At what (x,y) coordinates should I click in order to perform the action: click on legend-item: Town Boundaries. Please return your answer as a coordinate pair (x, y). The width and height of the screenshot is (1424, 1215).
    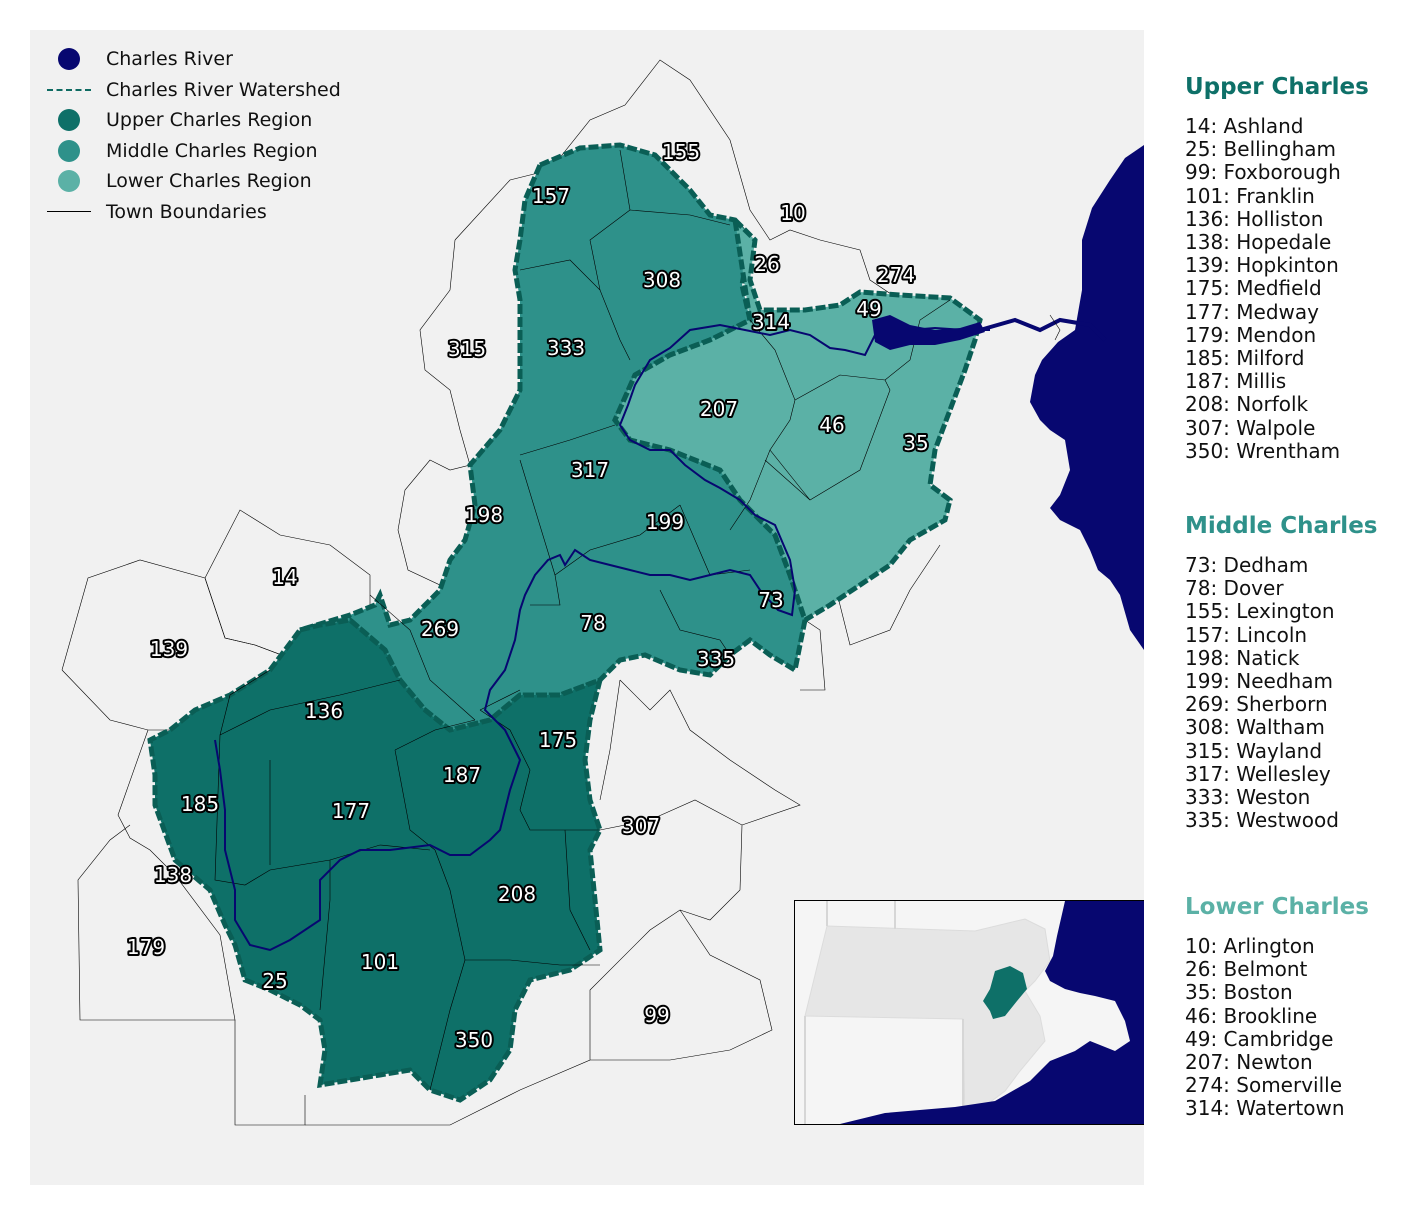
    Looking at the image, I should click on (193, 212).